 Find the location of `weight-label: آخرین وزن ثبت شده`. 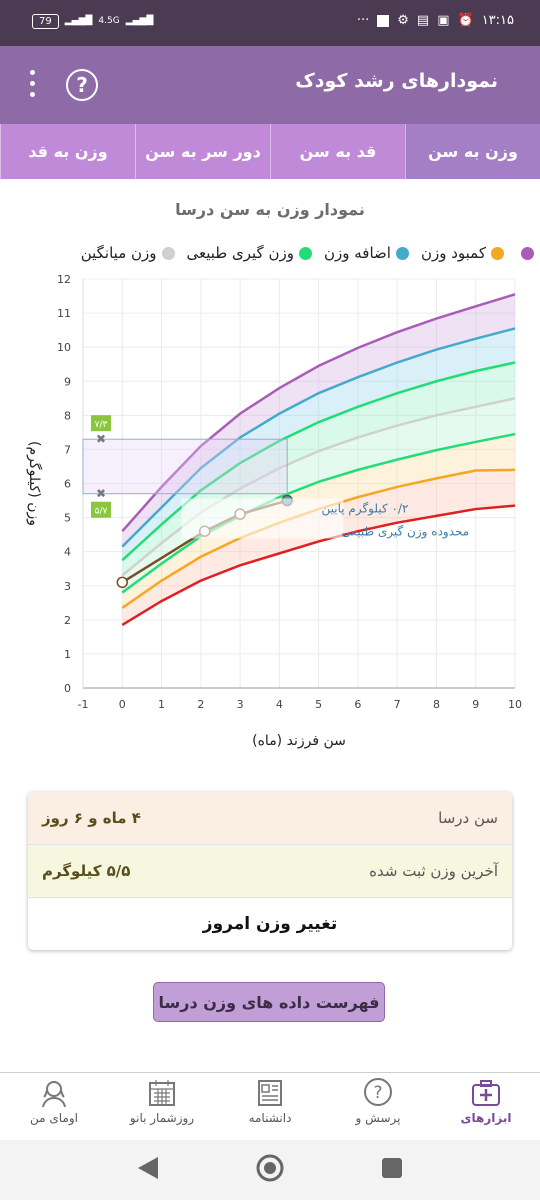

weight-label: آخرین وزن ثبت شده is located at coordinates (433, 871).